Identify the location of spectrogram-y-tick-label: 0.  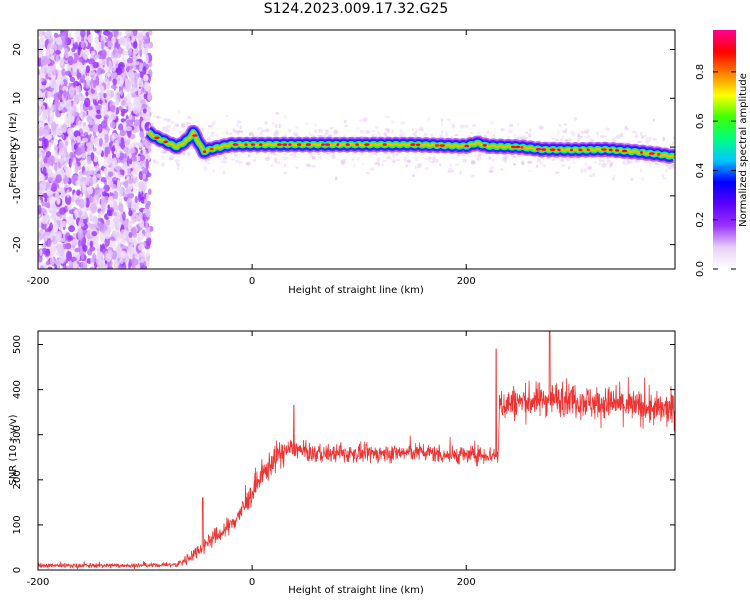
(17, 147).